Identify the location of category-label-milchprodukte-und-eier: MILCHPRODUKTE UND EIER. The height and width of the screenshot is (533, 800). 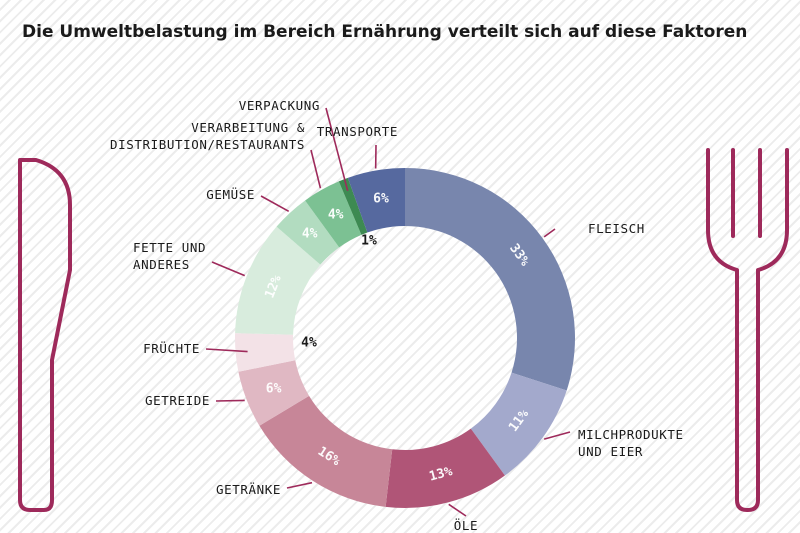
(631, 443).